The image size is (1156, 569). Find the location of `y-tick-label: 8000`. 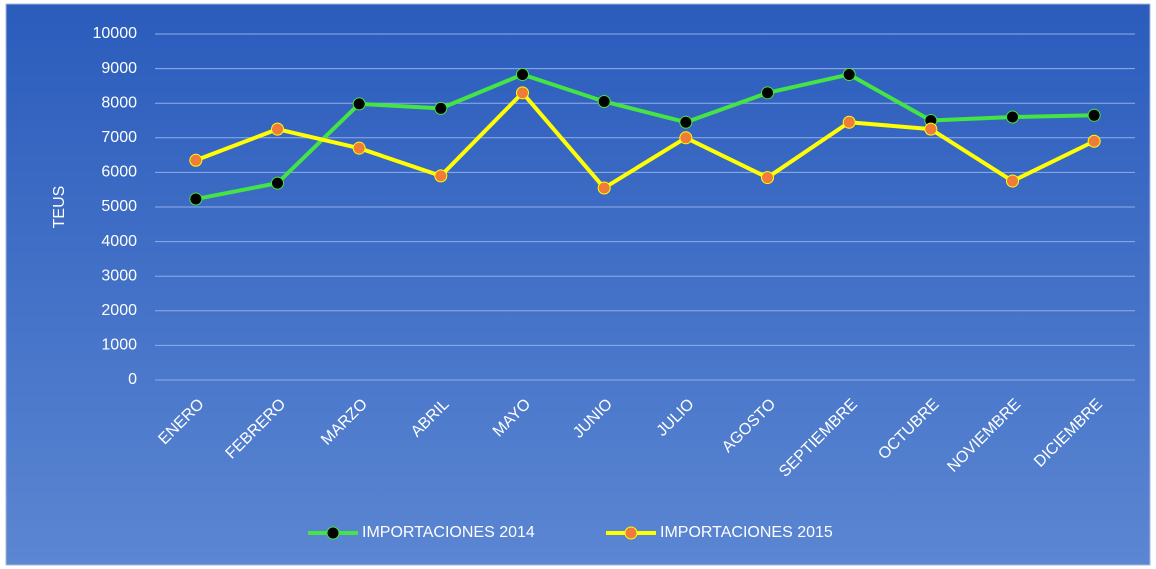

y-tick-label: 8000 is located at coordinates (119, 102).